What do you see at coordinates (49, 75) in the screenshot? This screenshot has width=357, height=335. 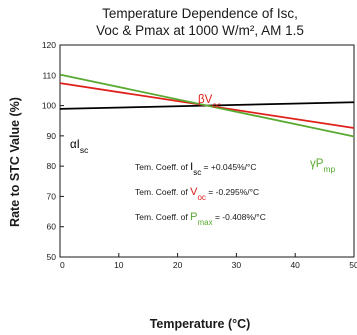 I see `y-tick-label: 110` at bounding box center [49, 75].